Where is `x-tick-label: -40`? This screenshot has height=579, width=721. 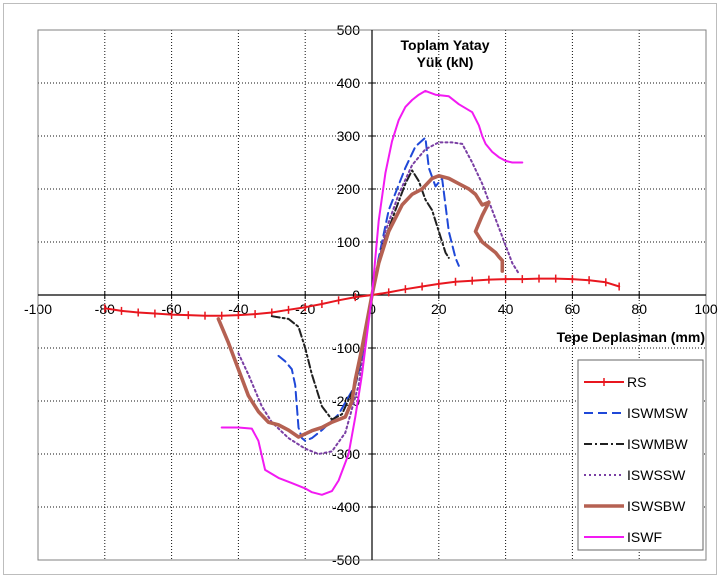
x-tick-label: -40 is located at coordinates (238, 309).